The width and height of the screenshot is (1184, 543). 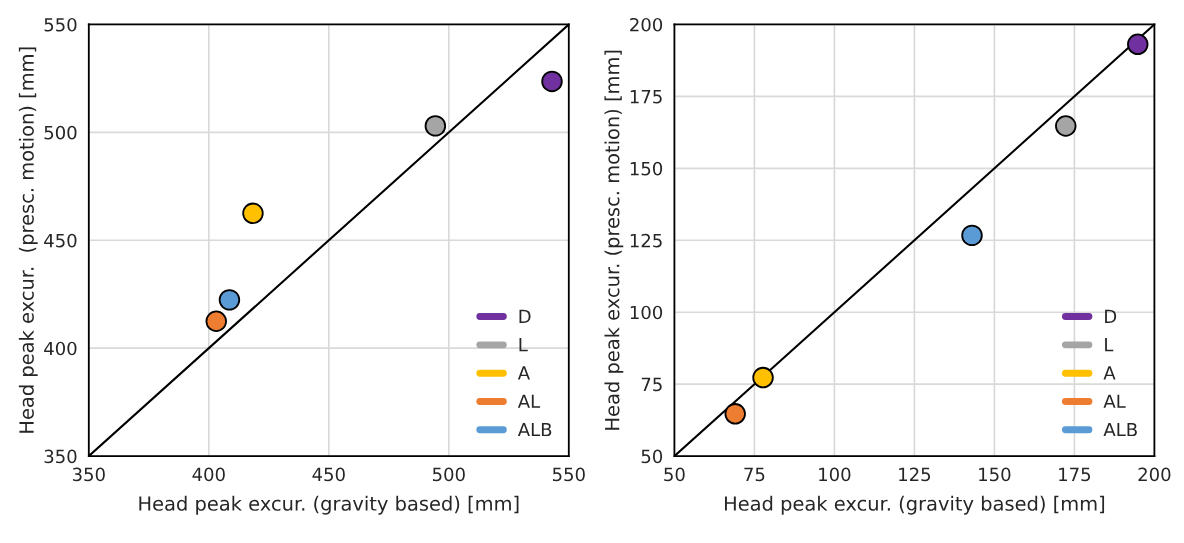 What do you see at coordinates (646, 240) in the screenshot?
I see `y-tick-label: 125` at bounding box center [646, 240].